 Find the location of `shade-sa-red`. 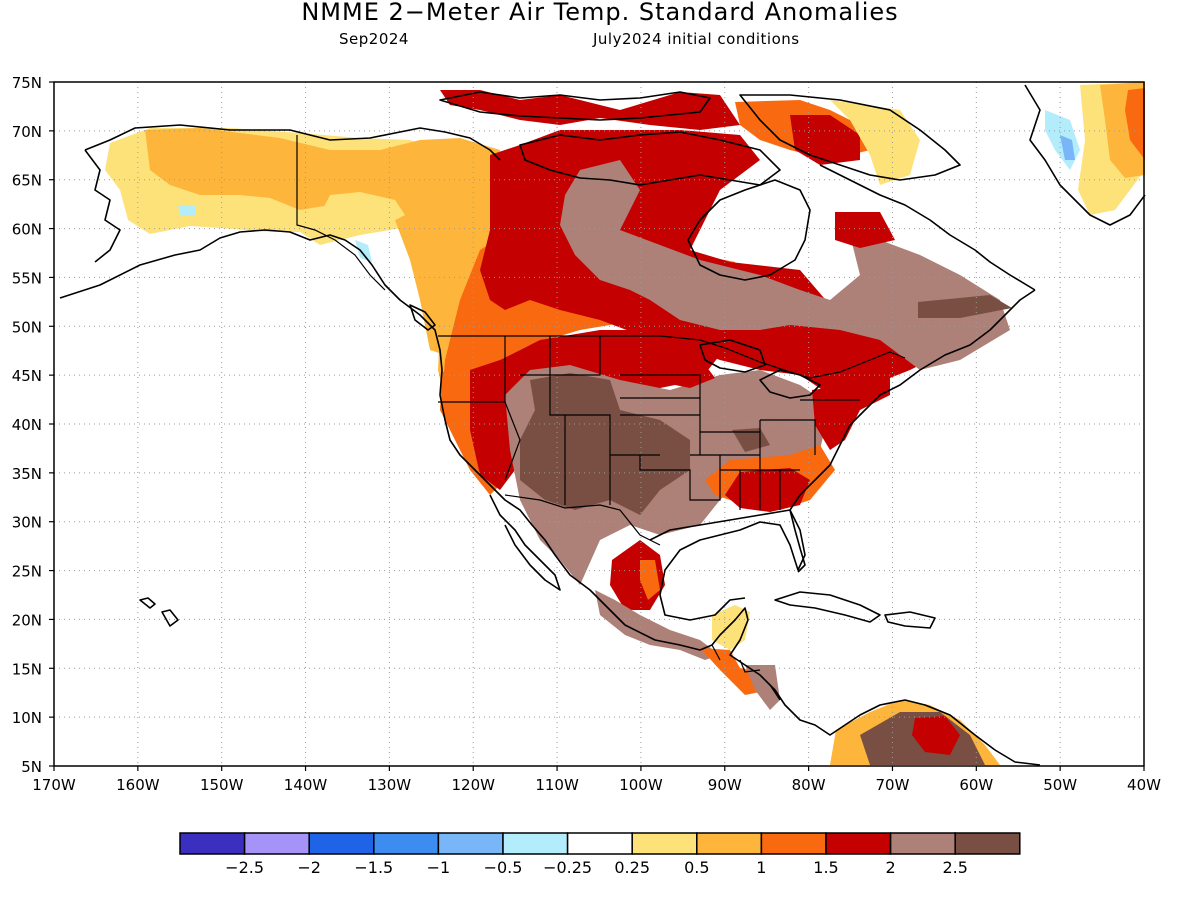

shade-sa-red is located at coordinates (936, 735).